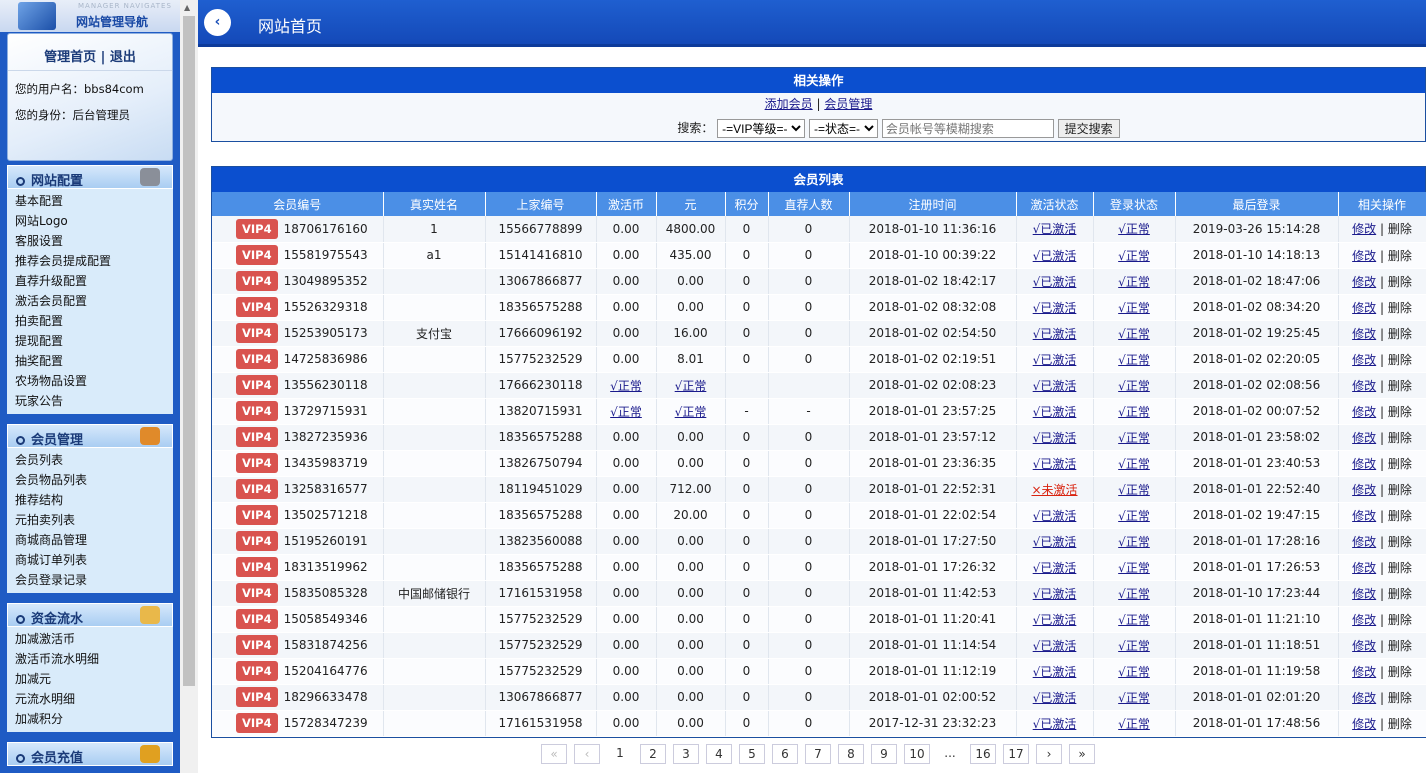 The image size is (1426, 773). What do you see at coordinates (90, 177) in the screenshot?
I see `sidebar-group-header: 网站配置` at bounding box center [90, 177].